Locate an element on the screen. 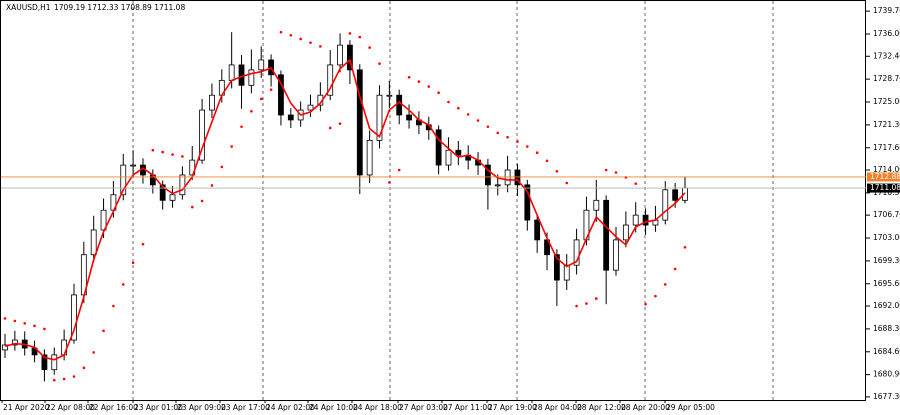 Image resolution: width=900 pixels, height=415 pixels. y-tick-label: 1717.60 is located at coordinates (886, 147).